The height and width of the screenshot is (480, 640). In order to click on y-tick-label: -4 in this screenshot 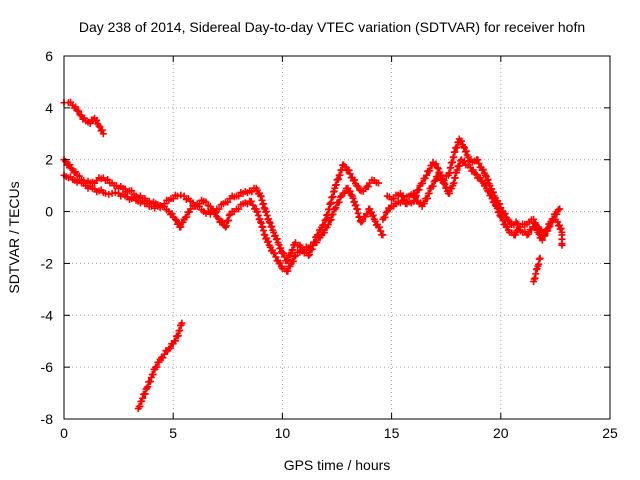, I will do `click(47, 315)`.